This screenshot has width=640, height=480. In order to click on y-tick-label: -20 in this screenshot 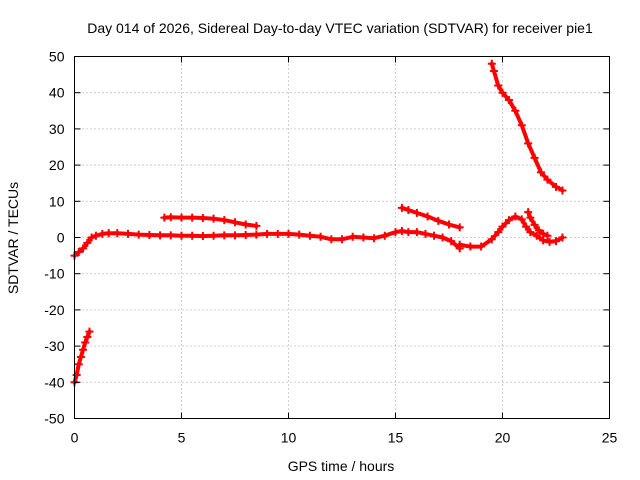, I will do `click(54, 310)`.